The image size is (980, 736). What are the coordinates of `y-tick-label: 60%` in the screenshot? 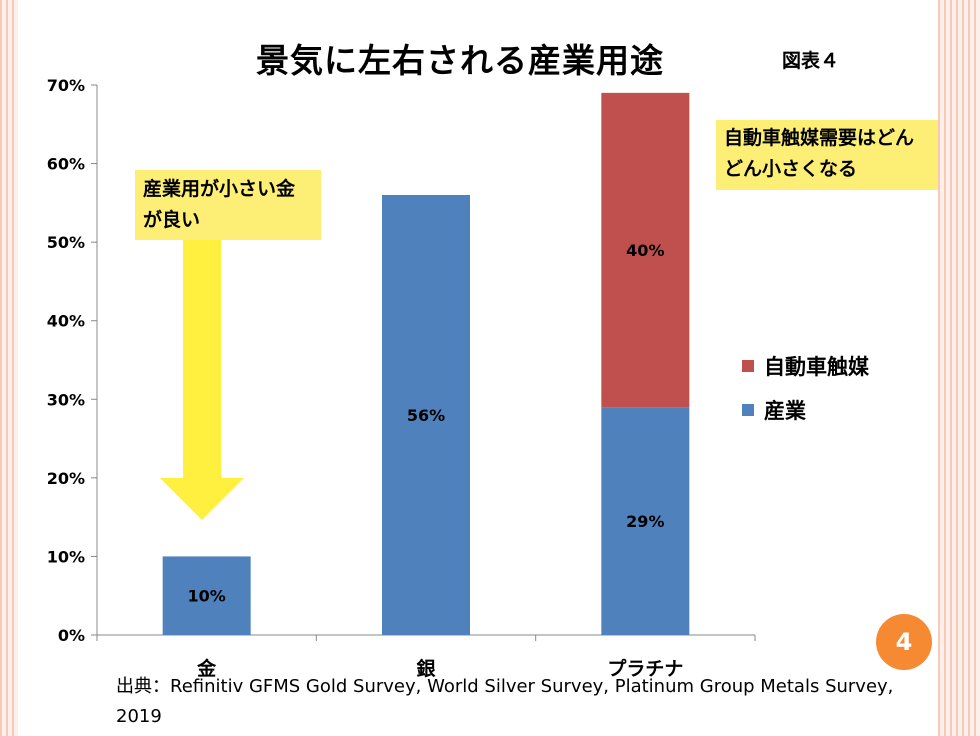 It's located at (66, 164).